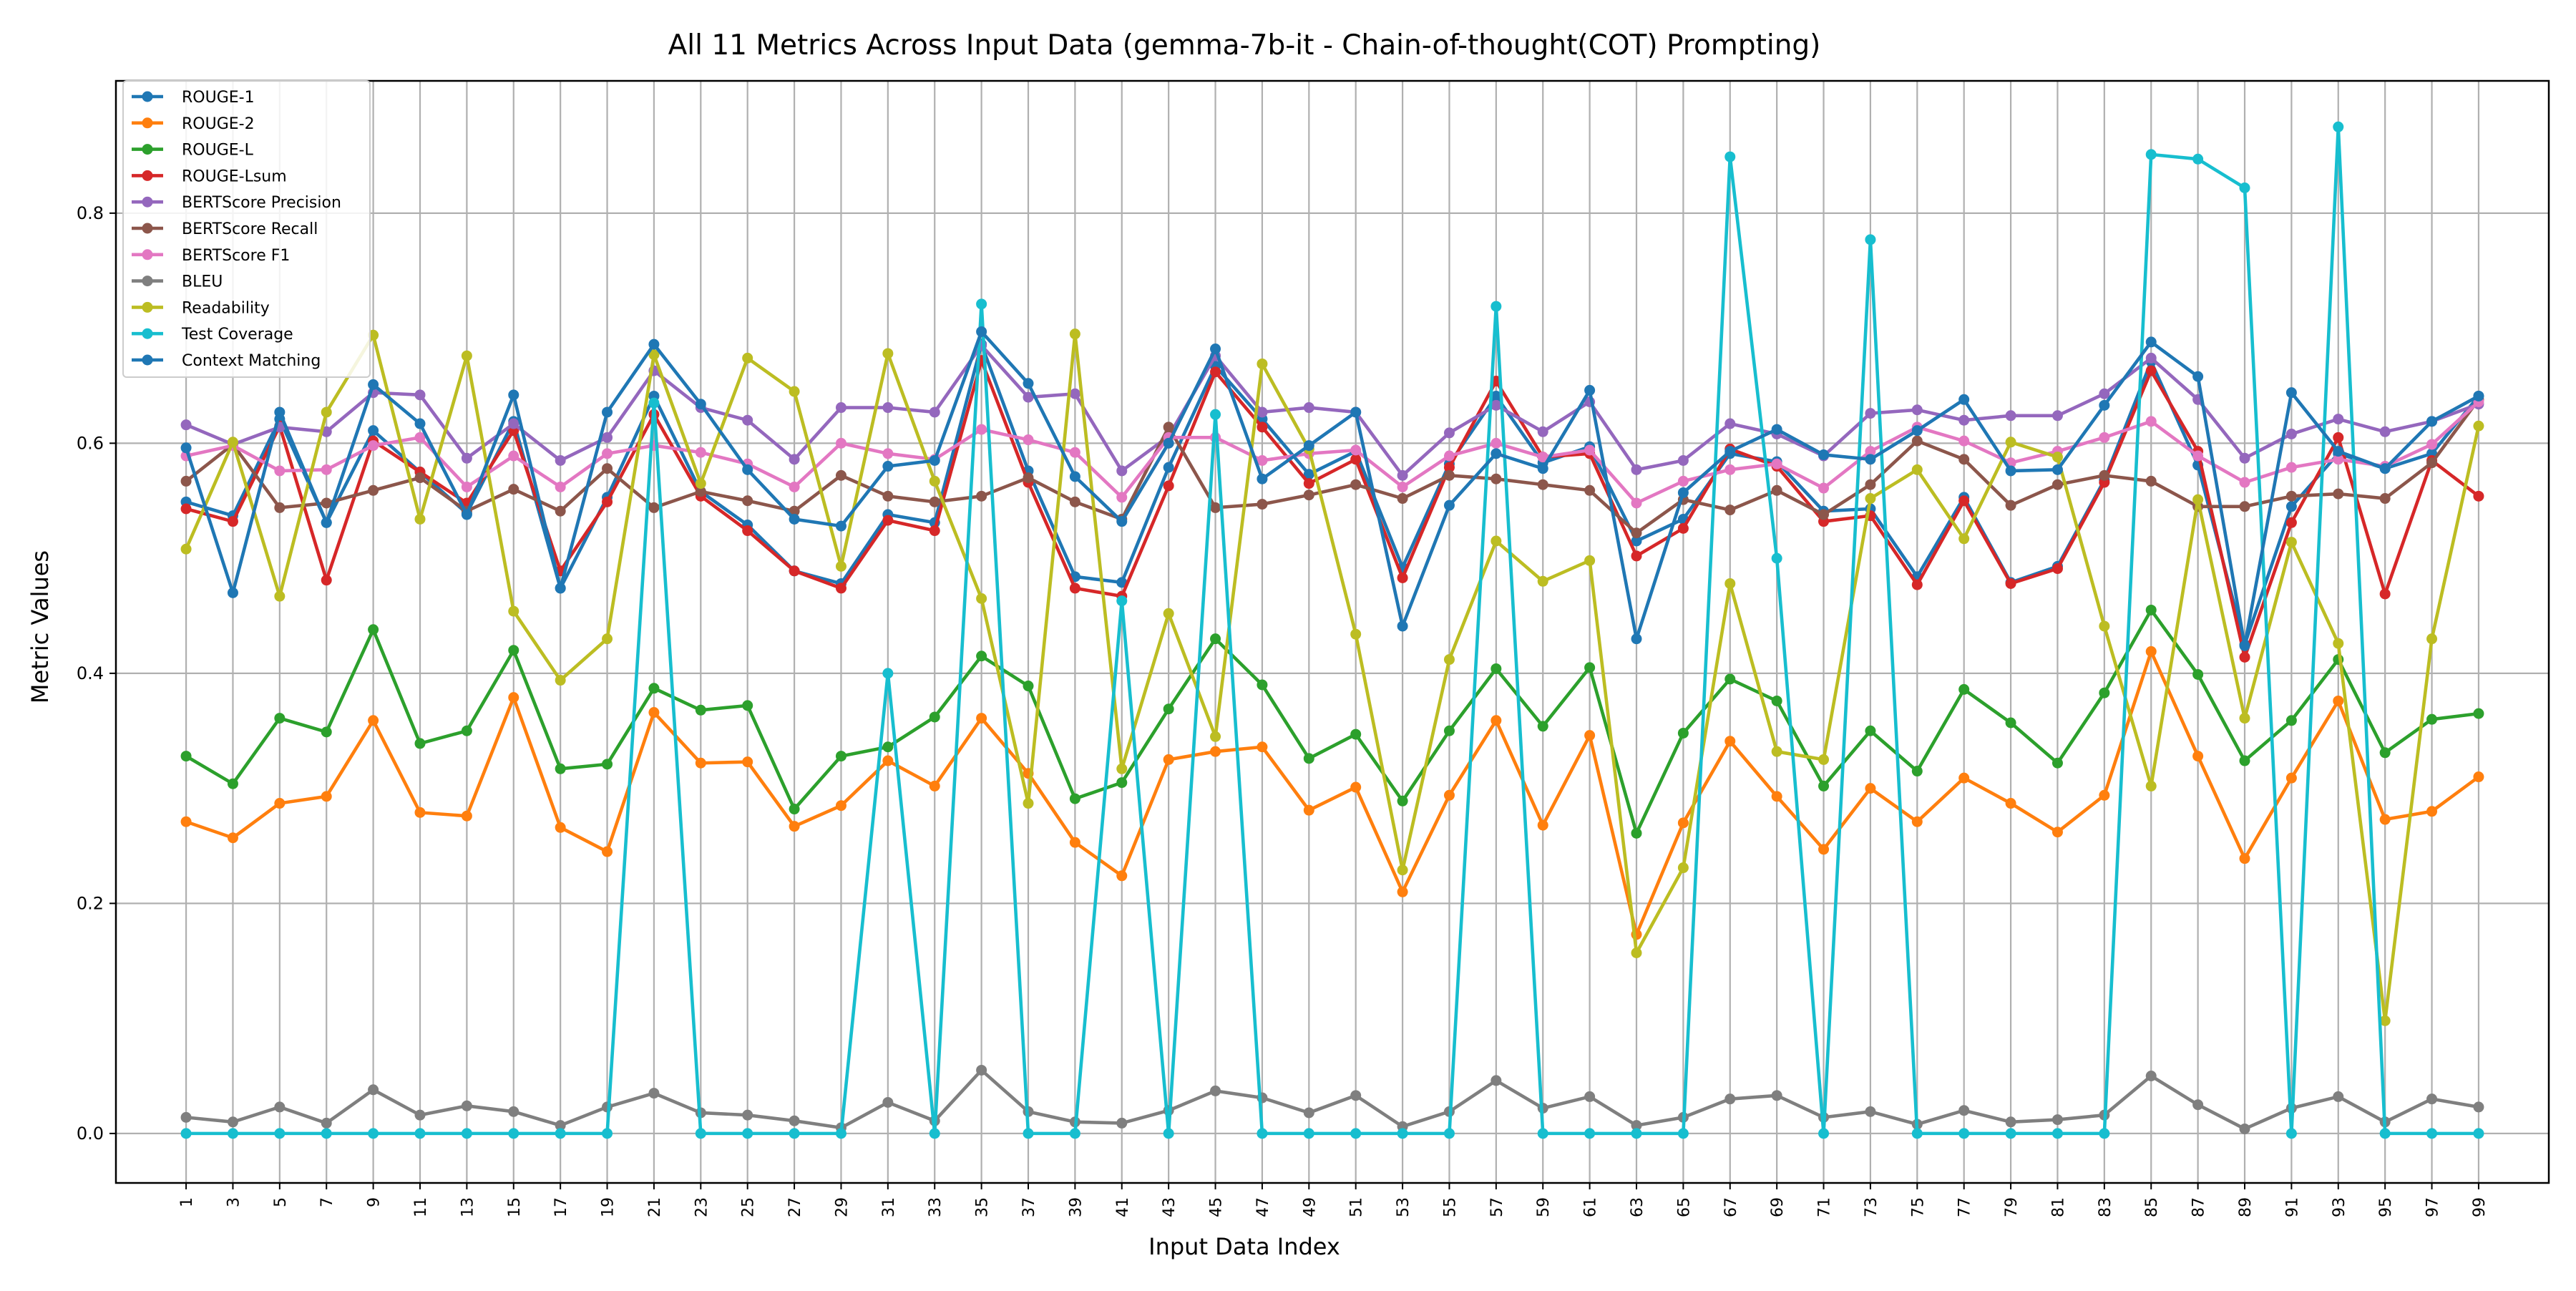 This screenshot has height=1291, width=2576. I want to click on x-tick-label: 23, so click(702, 1207).